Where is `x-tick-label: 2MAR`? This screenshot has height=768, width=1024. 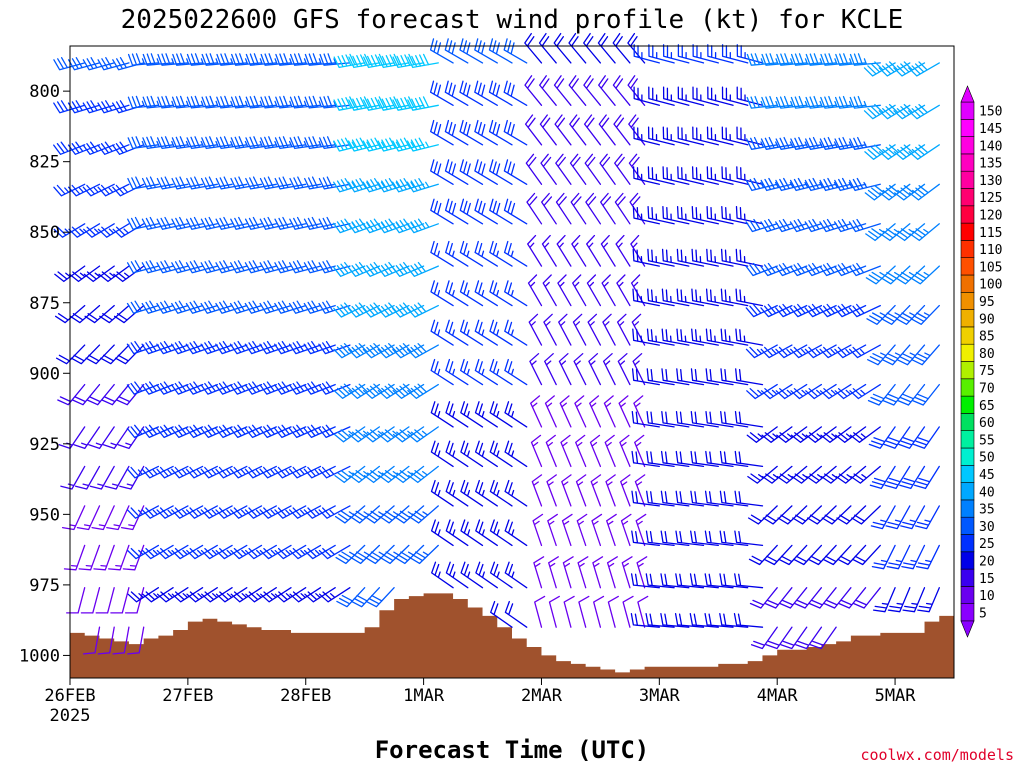 x-tick-label: 2MAR is located at coordinates (542, 696).